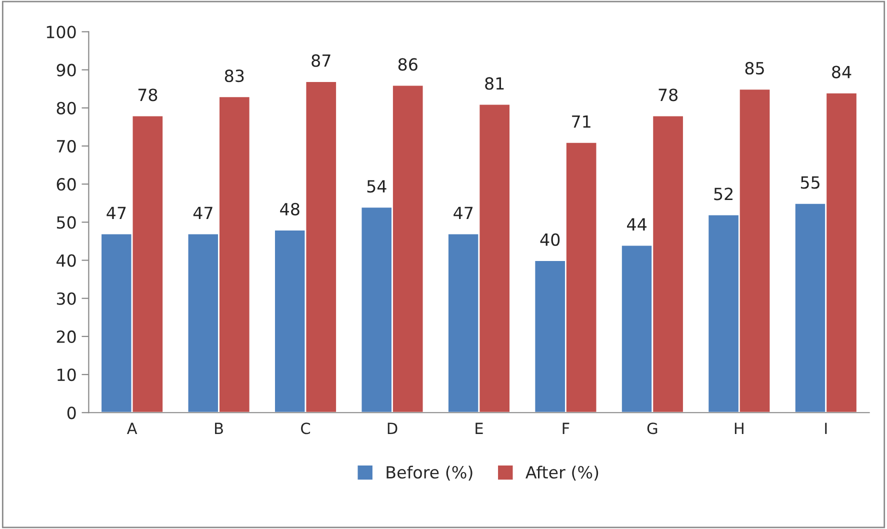 The height and width of the screenshot is (529, 887). I want to click on data-label: 55, so click(810, 182).